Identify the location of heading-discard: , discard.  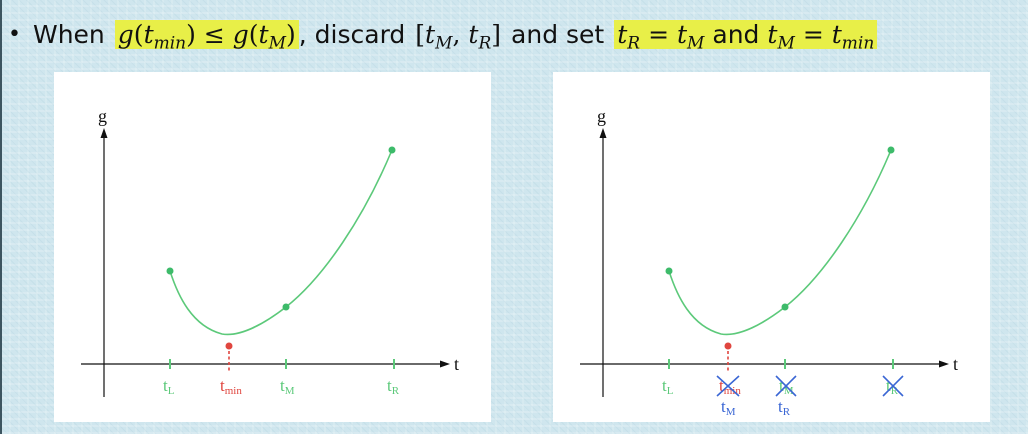
(352, 34).